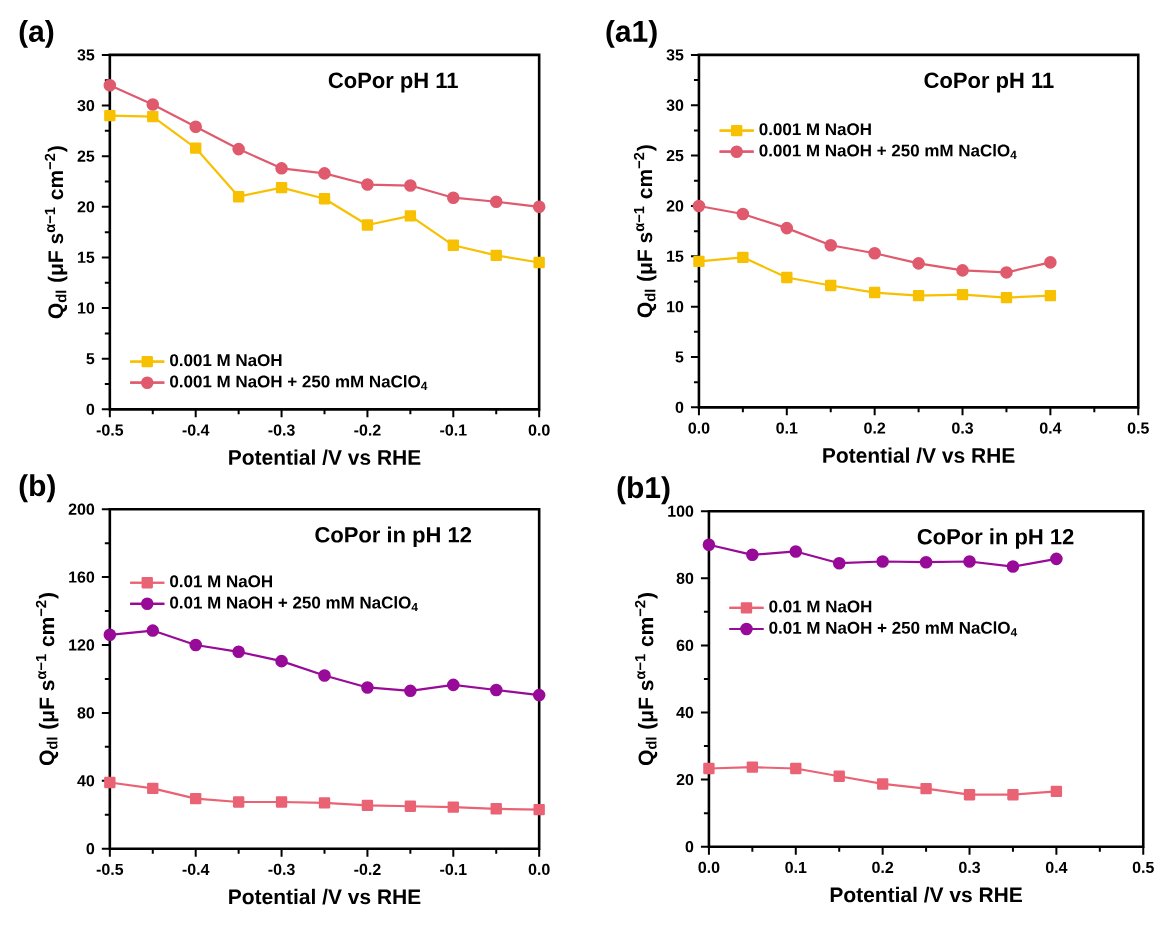 The height and width of the screenshot is (940, 1161). Describe the element at coordinates (685, 645) in the screenshot. I see `y-tick-label: 60` at that location.